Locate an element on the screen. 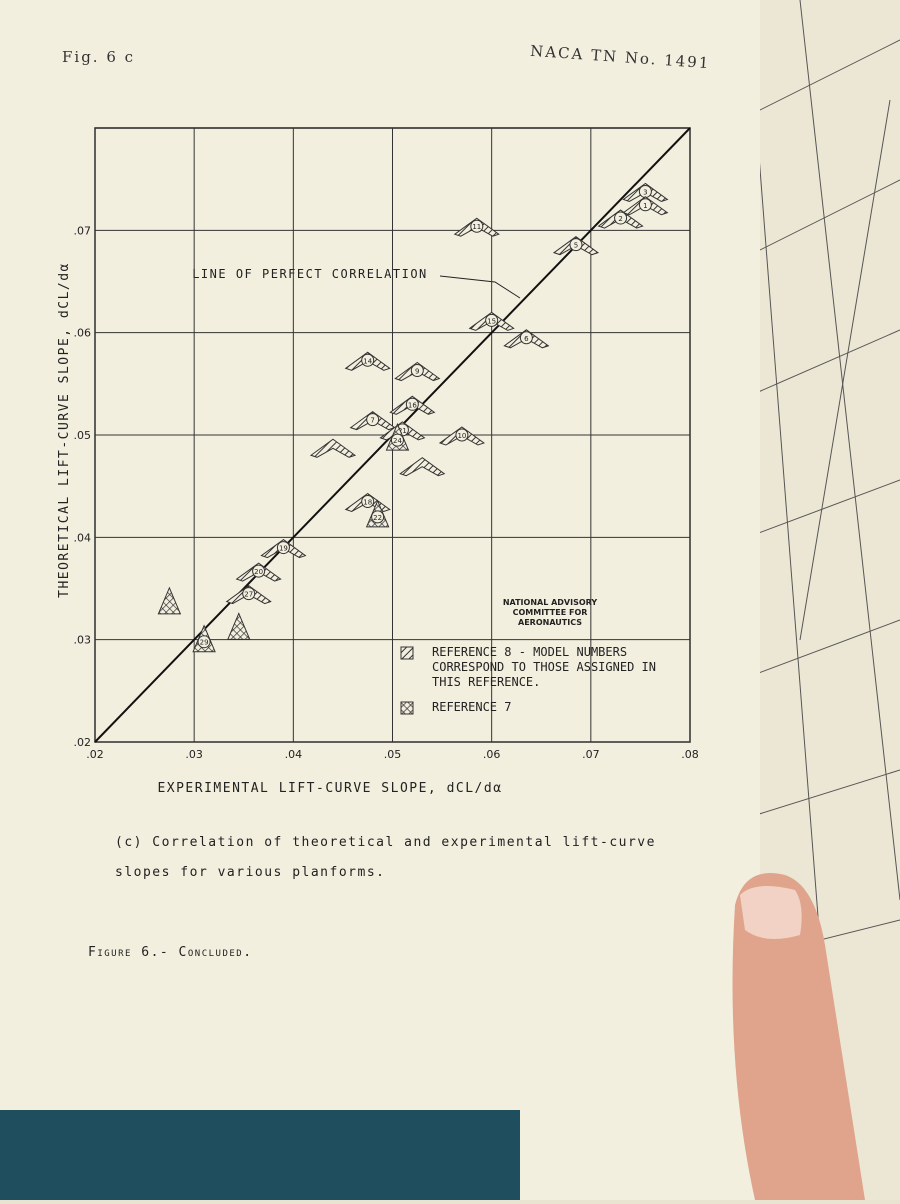 This screenshot has height=1204, width=900. background-surface is located at coordinates (260, 1155).